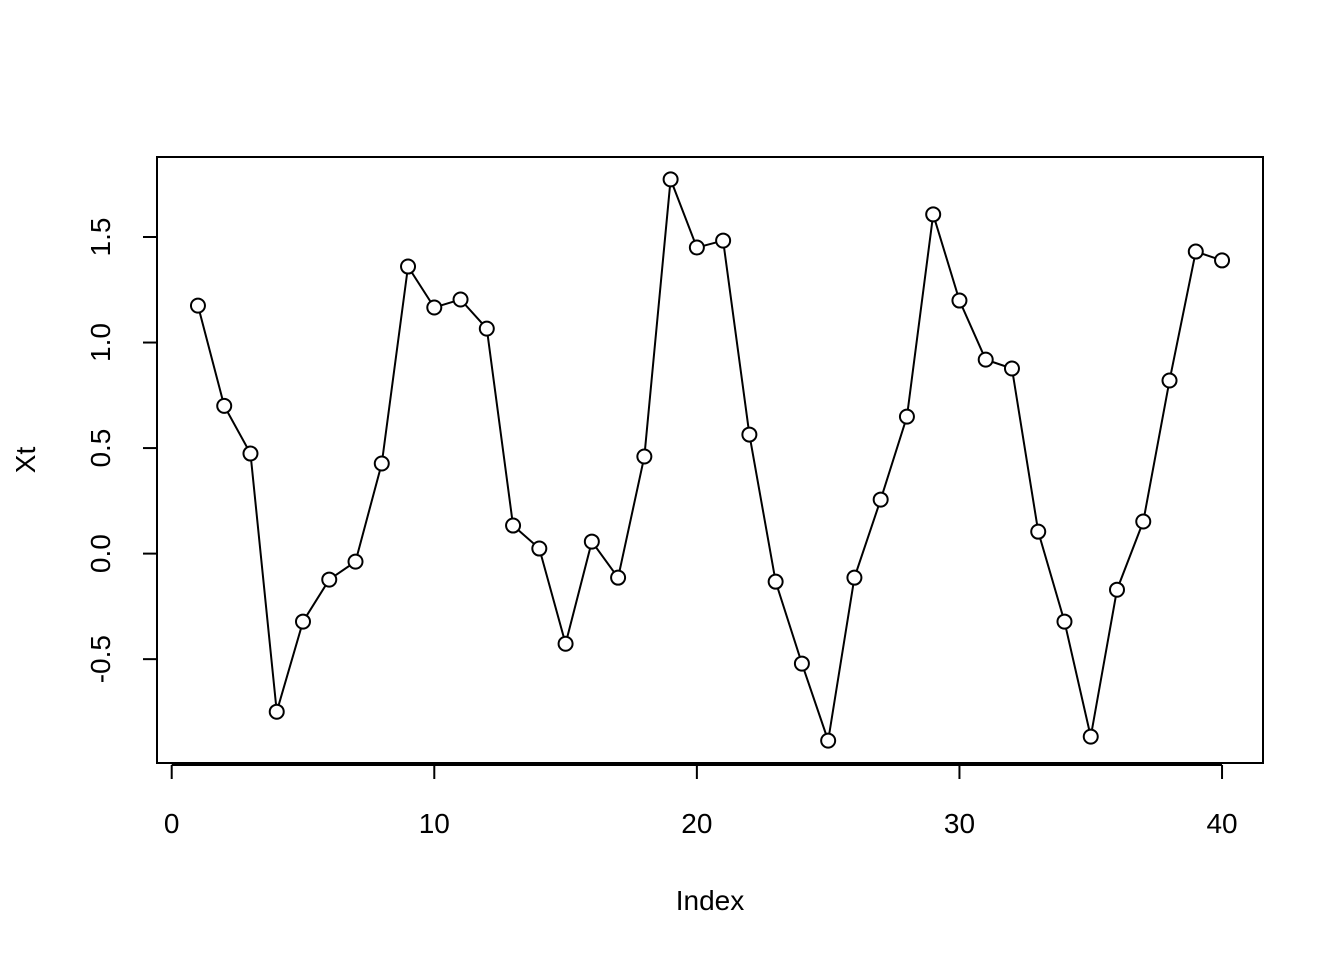  Describe the element at coordinates (434, 823) in the screenshot. I see `x-tick-label: 10` at that location.